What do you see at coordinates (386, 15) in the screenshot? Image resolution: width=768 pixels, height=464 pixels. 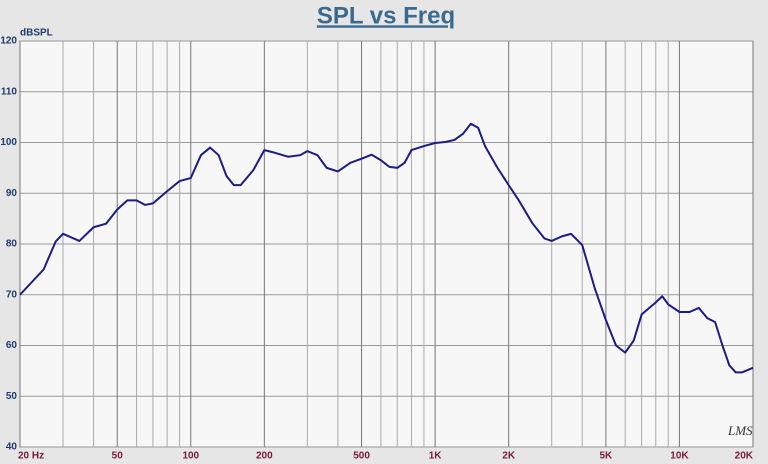 I see `chart-title: SPL vs Freq` at bounding box center [386, 15].